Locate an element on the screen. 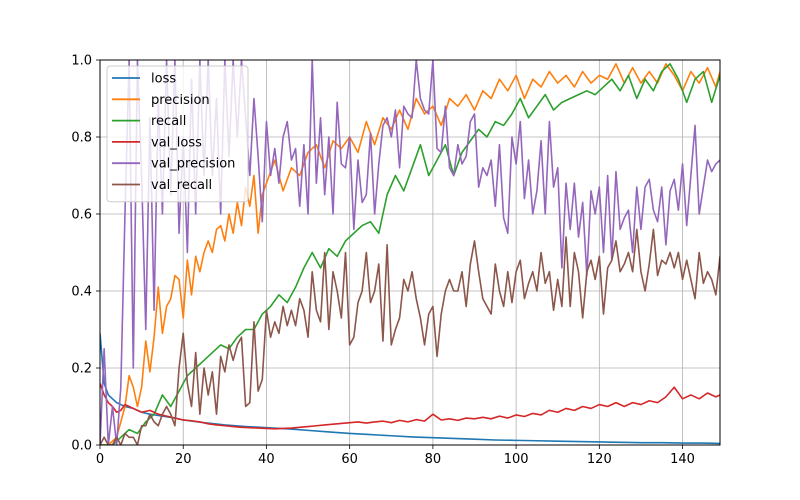 This screenshot has height=500, width=800. legend-box is located at coordinates (177, 134).